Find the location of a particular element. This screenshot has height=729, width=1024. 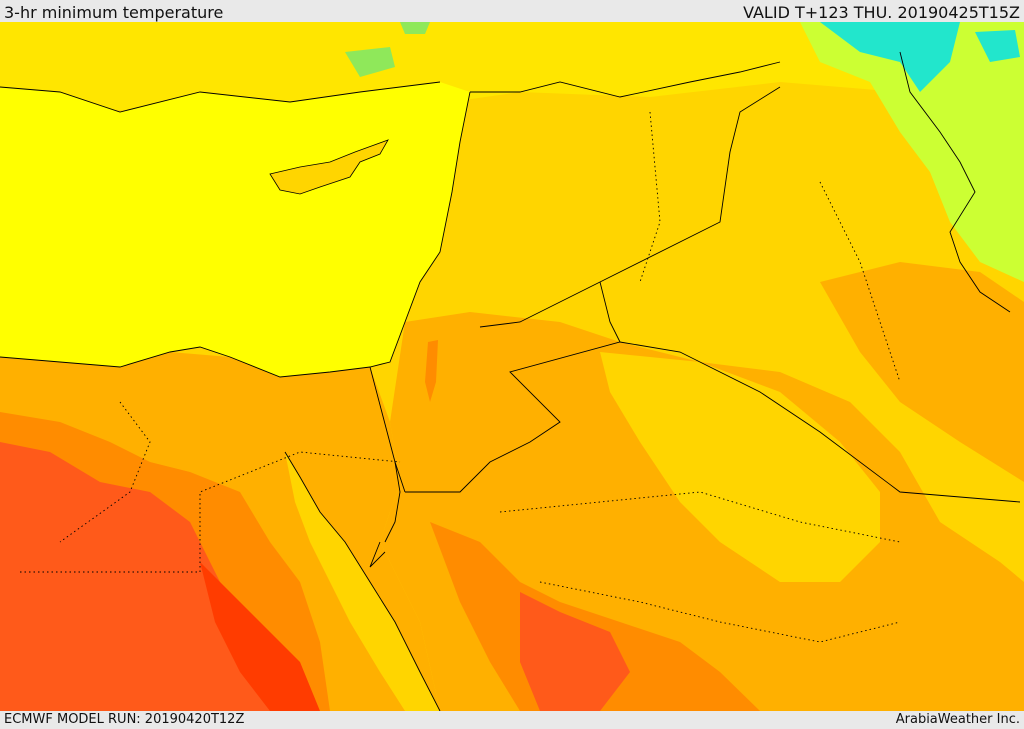

northeast-cold-zone is located at coordinates (890, 57).